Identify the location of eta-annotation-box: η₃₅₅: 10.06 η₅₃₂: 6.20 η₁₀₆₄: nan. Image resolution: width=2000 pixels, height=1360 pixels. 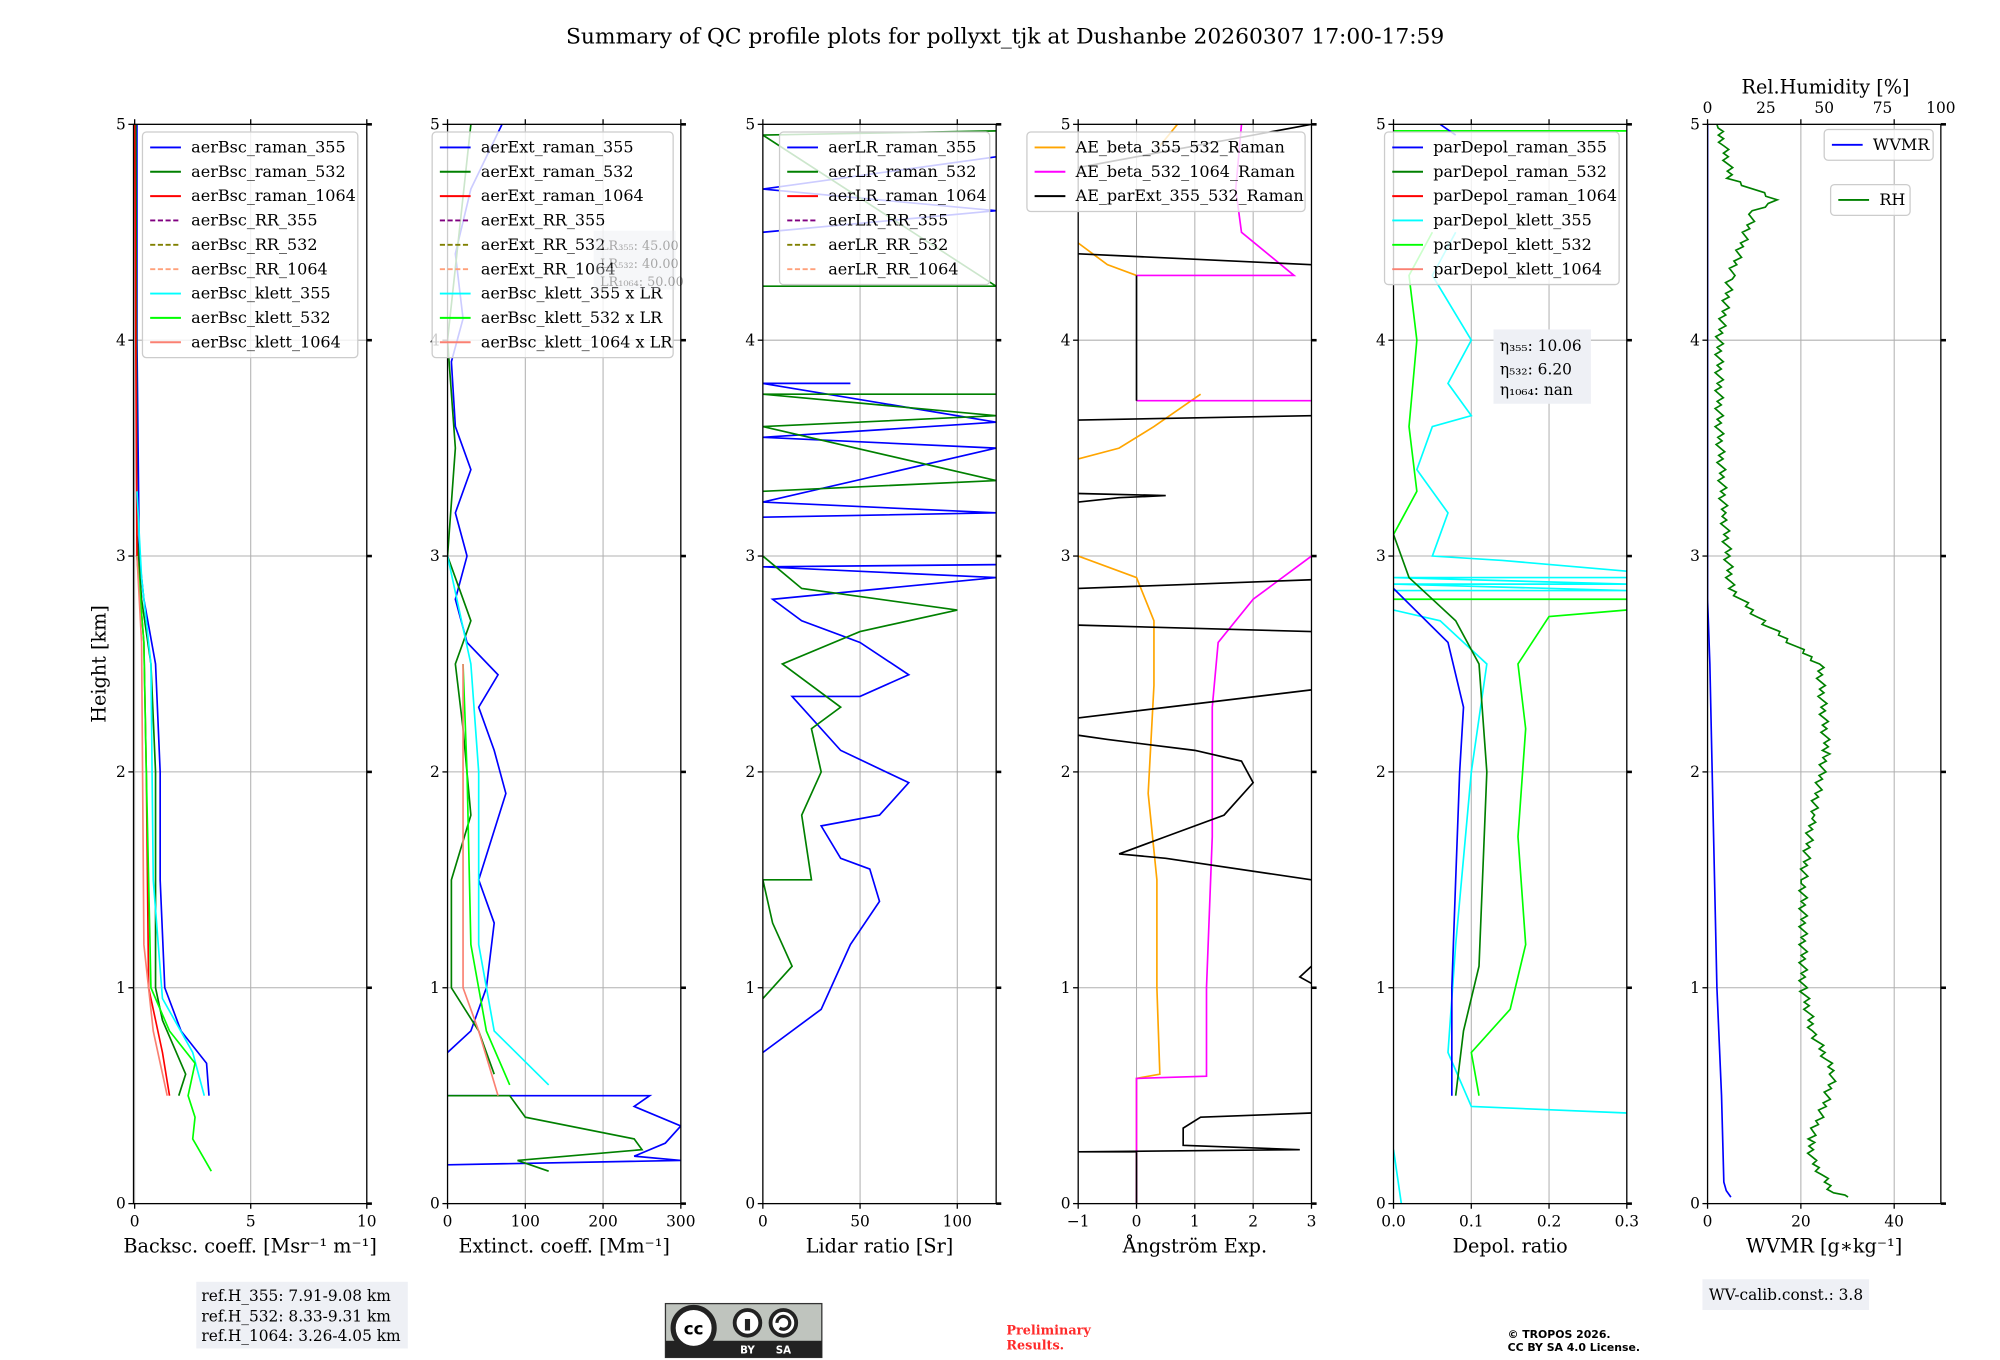
(1542, 366).